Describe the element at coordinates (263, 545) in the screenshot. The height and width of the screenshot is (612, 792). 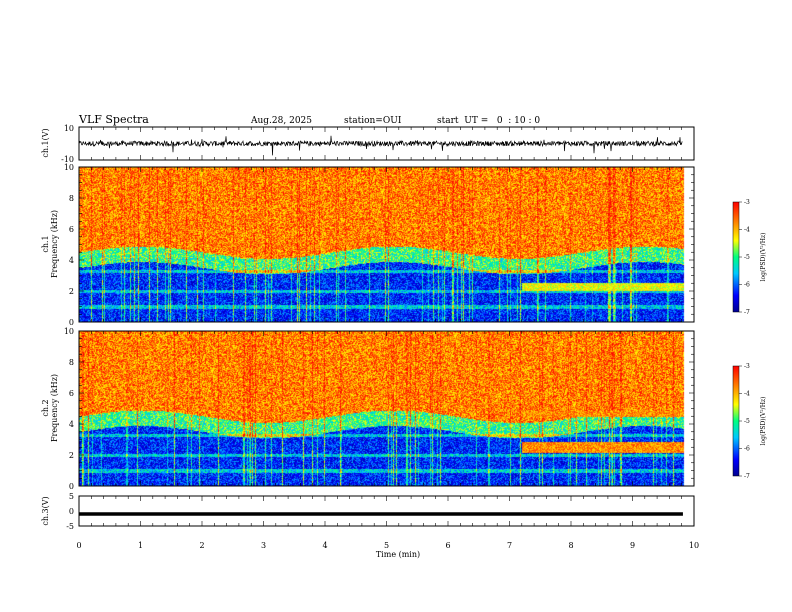
I see `x-tick-label: 3` at that location.